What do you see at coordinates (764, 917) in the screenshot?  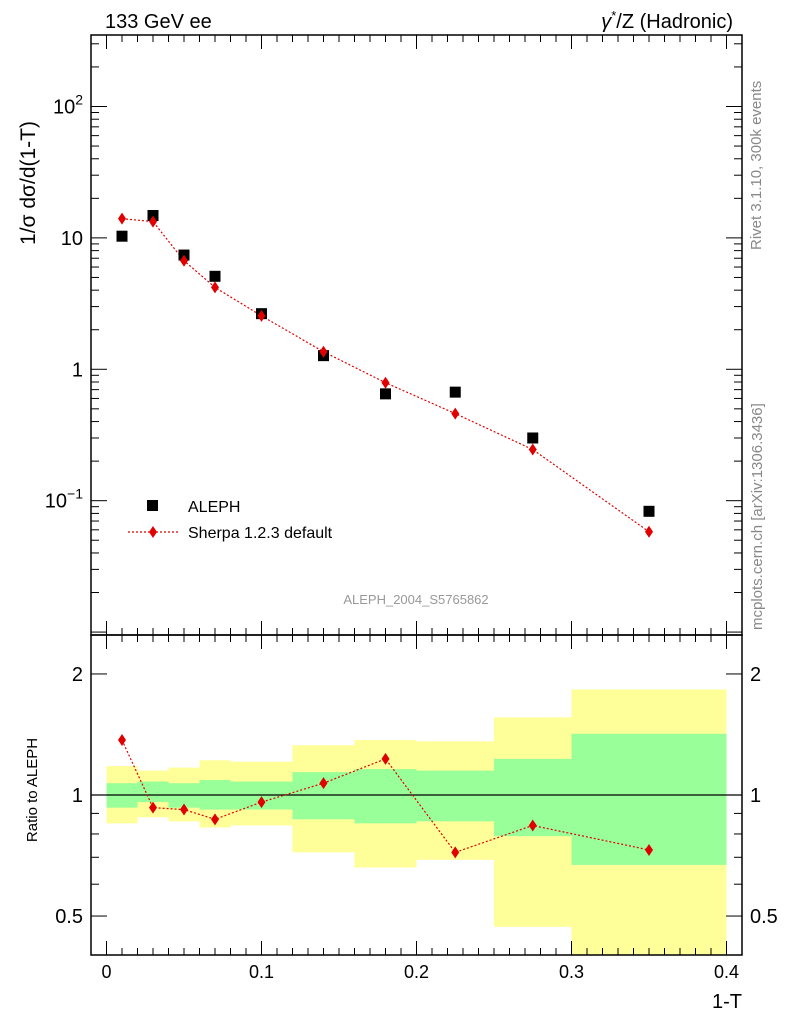 I see `ratio-y-tick-label-right: 0.5` at bounding box center [764, 917].